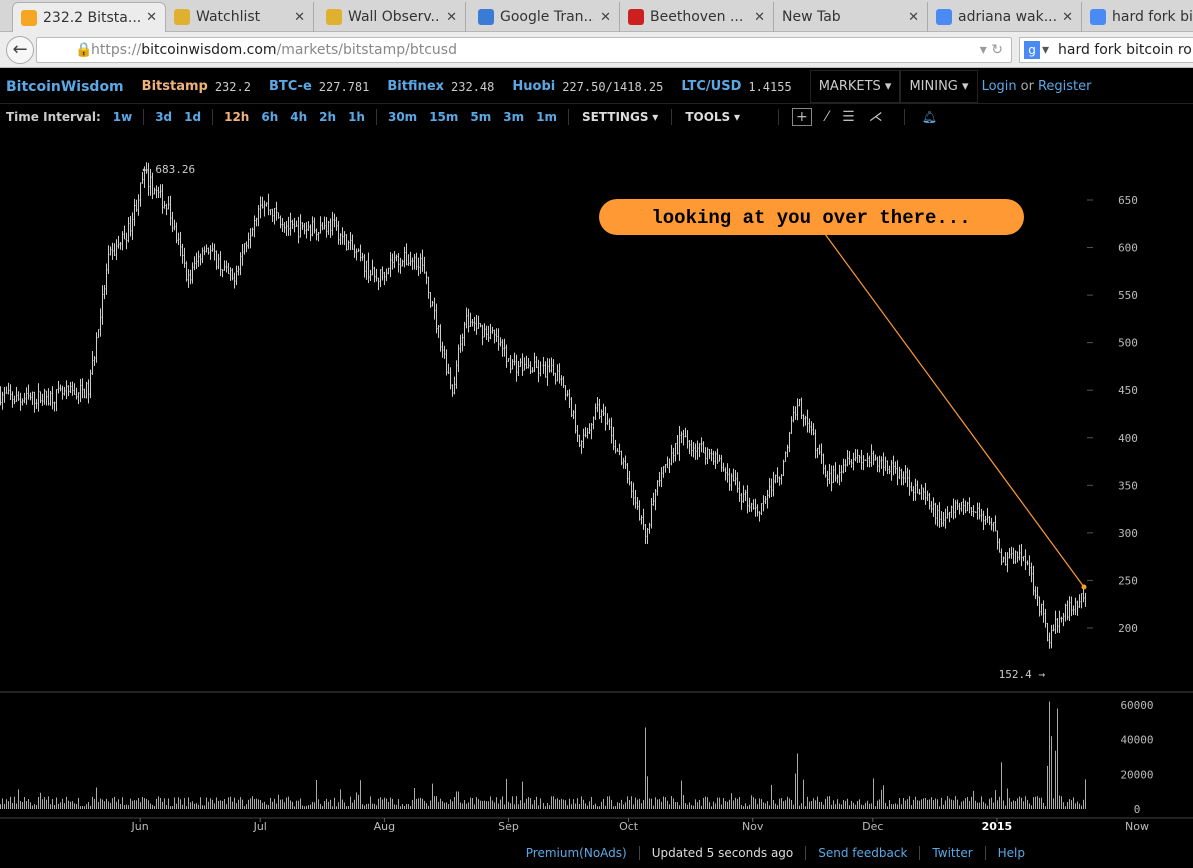 The width and height of the screenshot is (1193, 868). I want to click on feedback-link: Send feedback, so click(863, 853).